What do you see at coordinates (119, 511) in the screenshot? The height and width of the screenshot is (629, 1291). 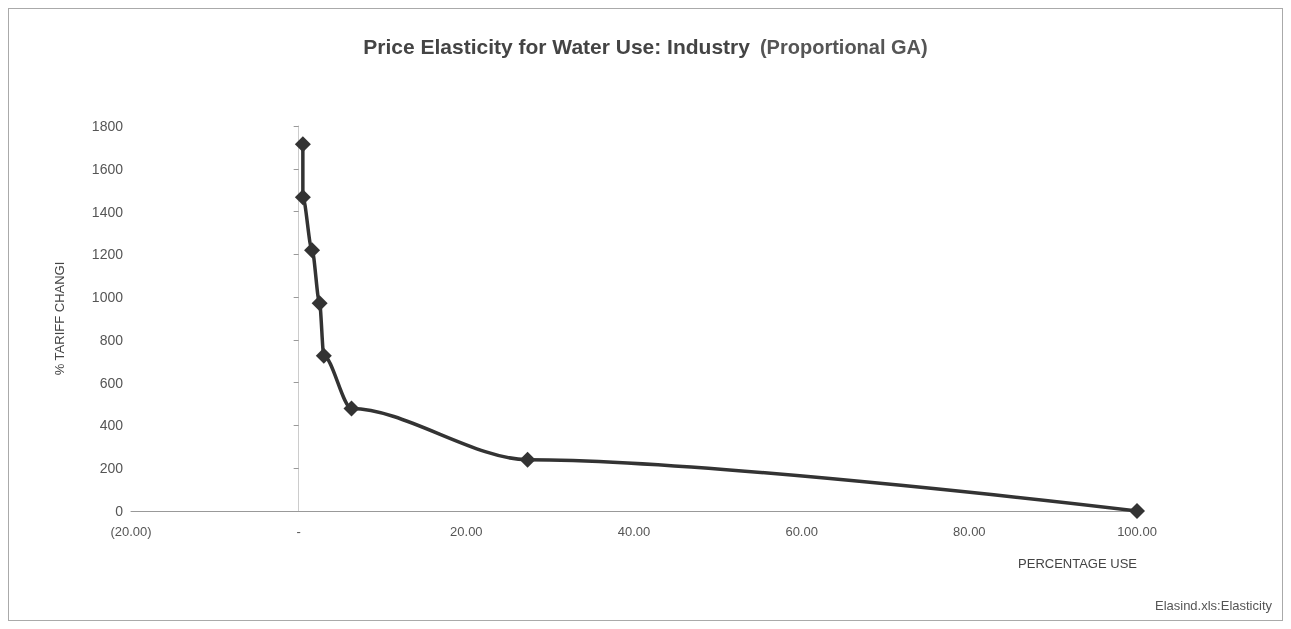 I see `y-tick-label: 0` at bounding box center [119, 511].